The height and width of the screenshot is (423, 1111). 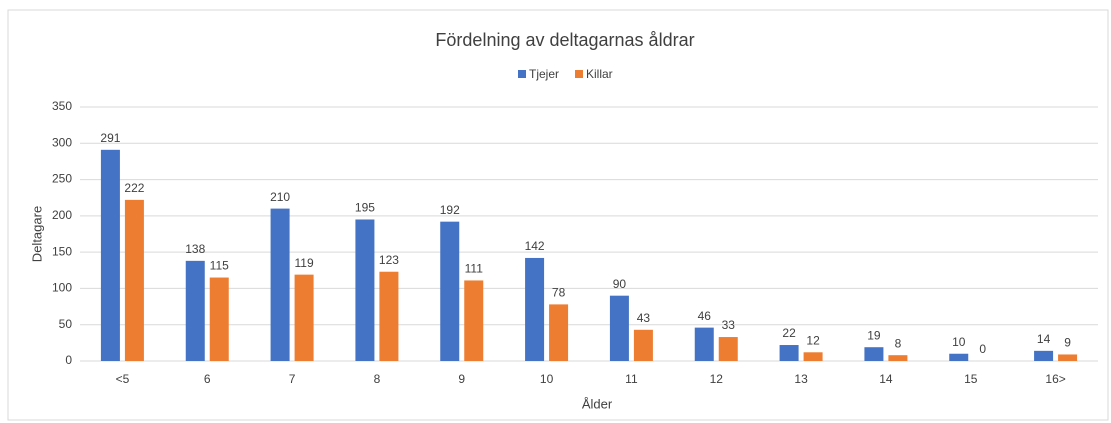 What do you see at coordinates (801, 379) in the screenshot?
I see `x-tick-label: 13` at bounding box center [801, 379].